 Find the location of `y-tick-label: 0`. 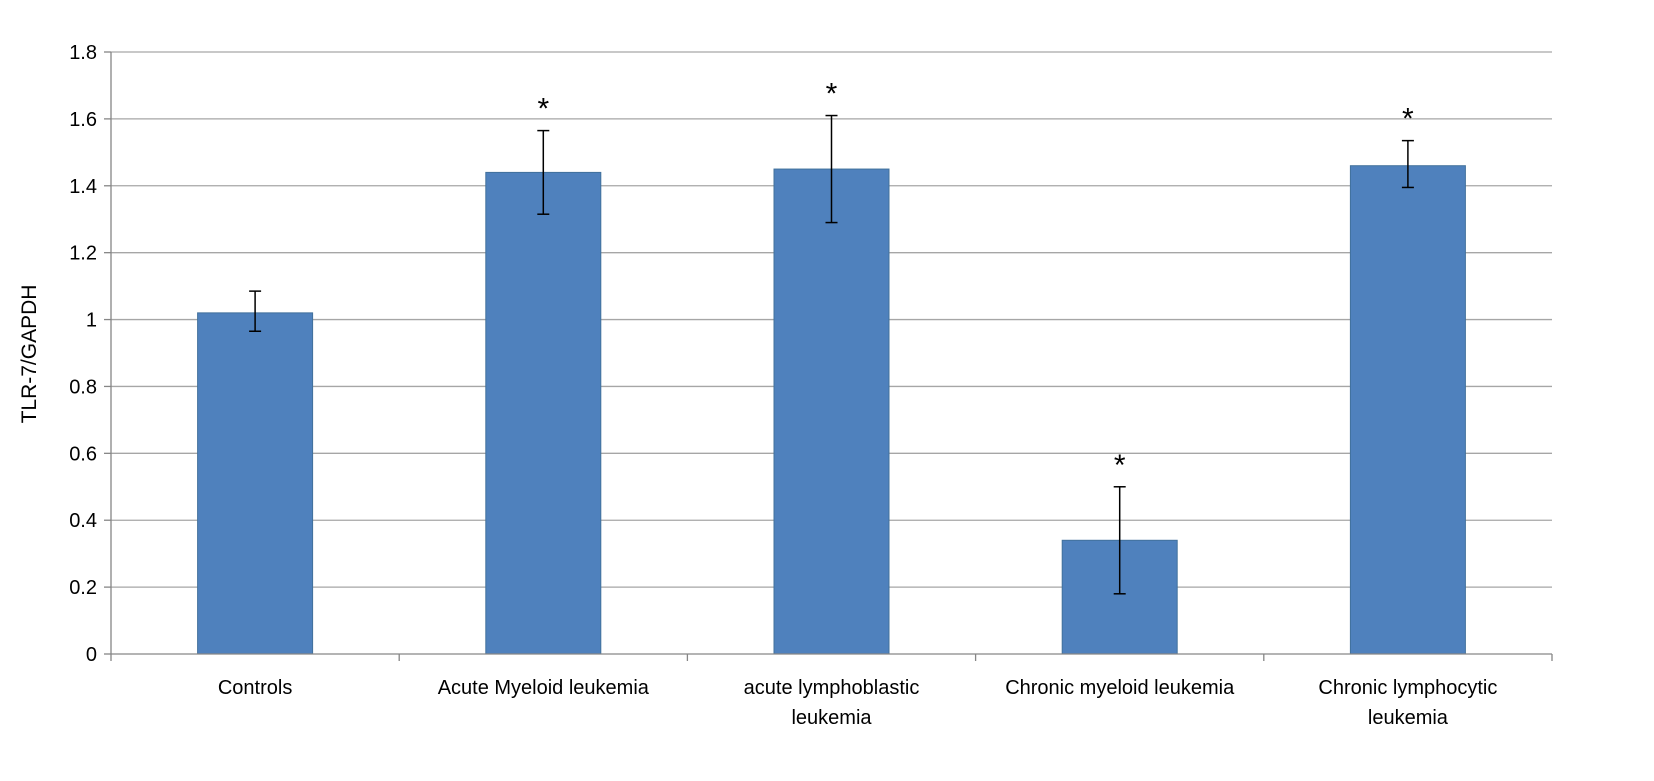

y-tick-label: 0 is located at coordinates (91, 655).